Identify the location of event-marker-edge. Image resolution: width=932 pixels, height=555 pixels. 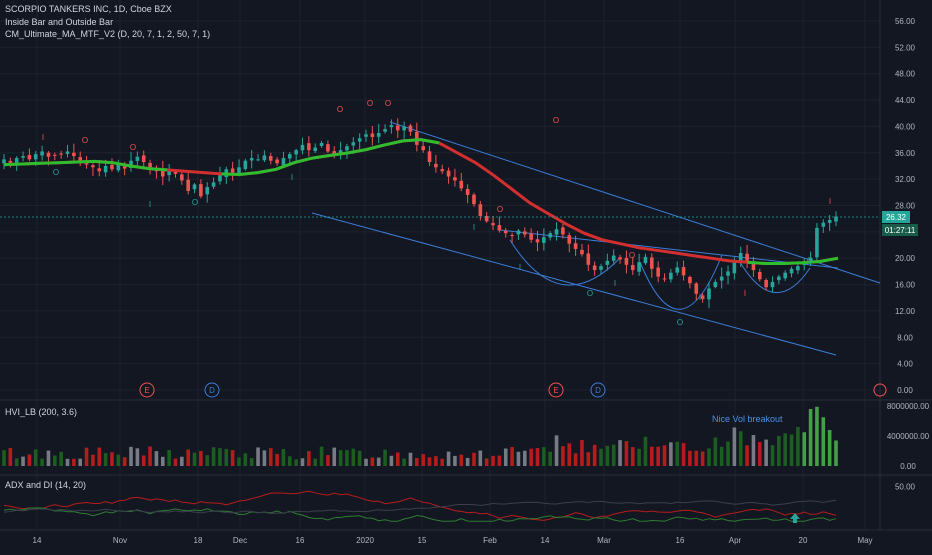
(880, 390).